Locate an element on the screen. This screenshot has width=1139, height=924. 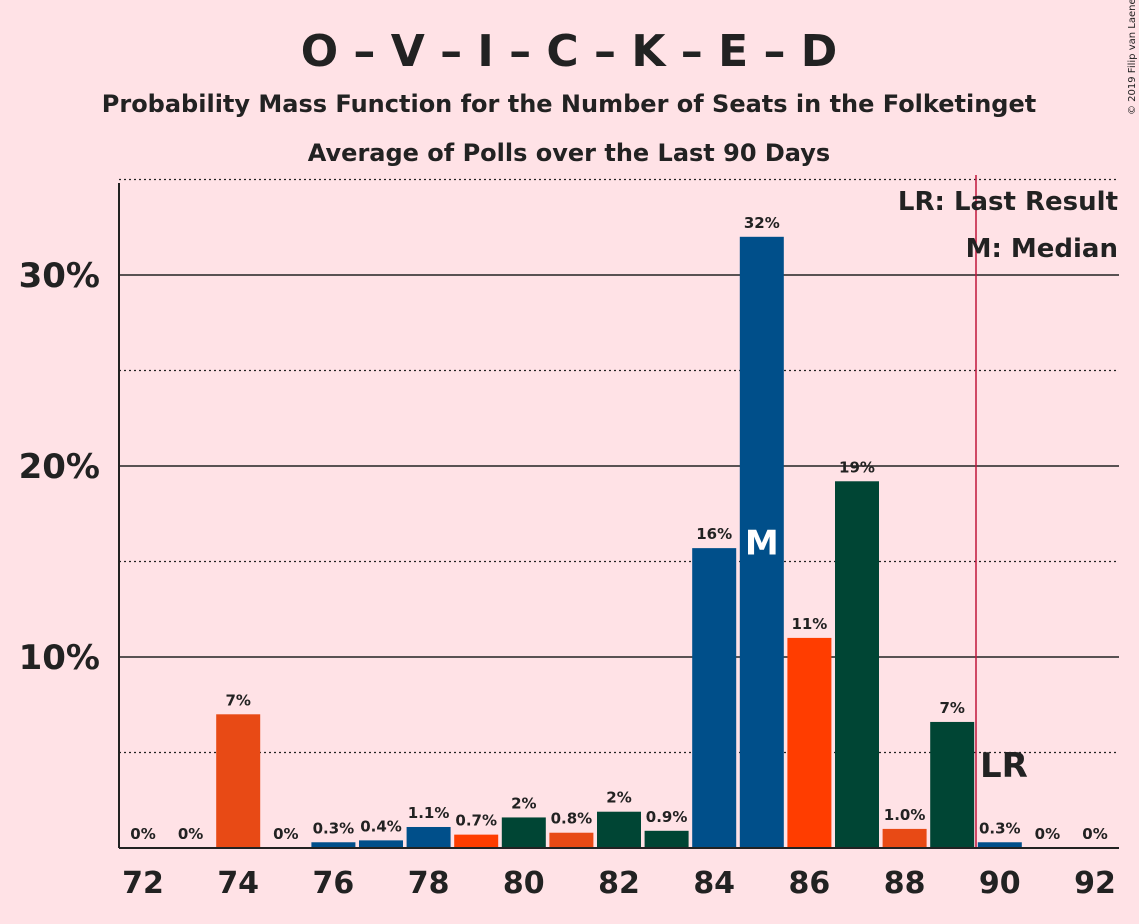
x-tick-label: 84 is located at coordinates (714, 883).